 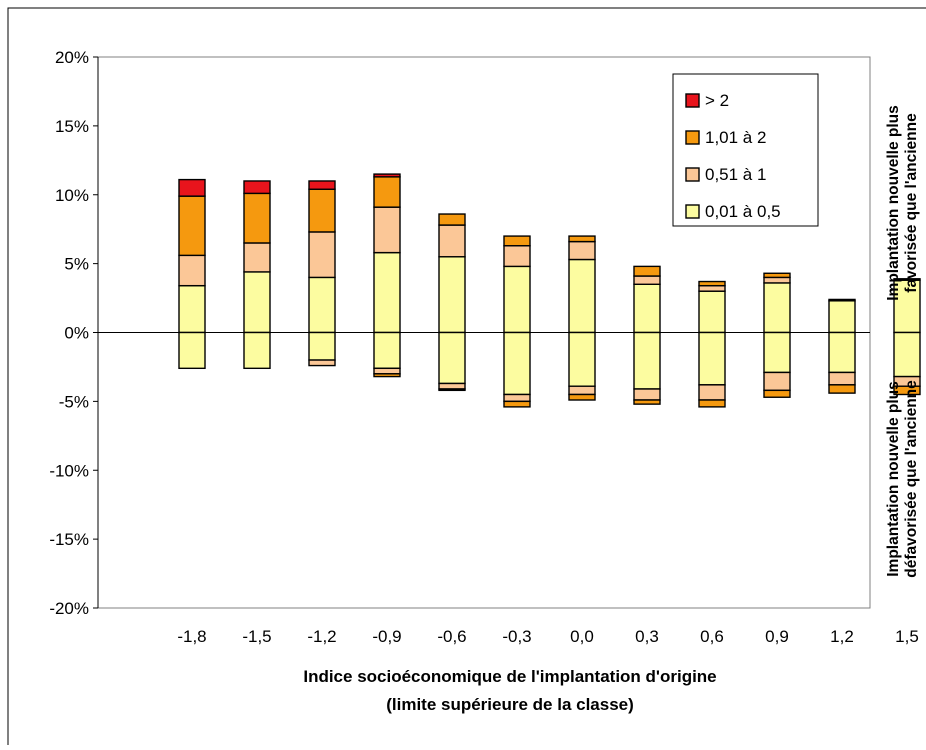 I want to click on legend-label: 0,51 à 1, so click(x=735, y=174).